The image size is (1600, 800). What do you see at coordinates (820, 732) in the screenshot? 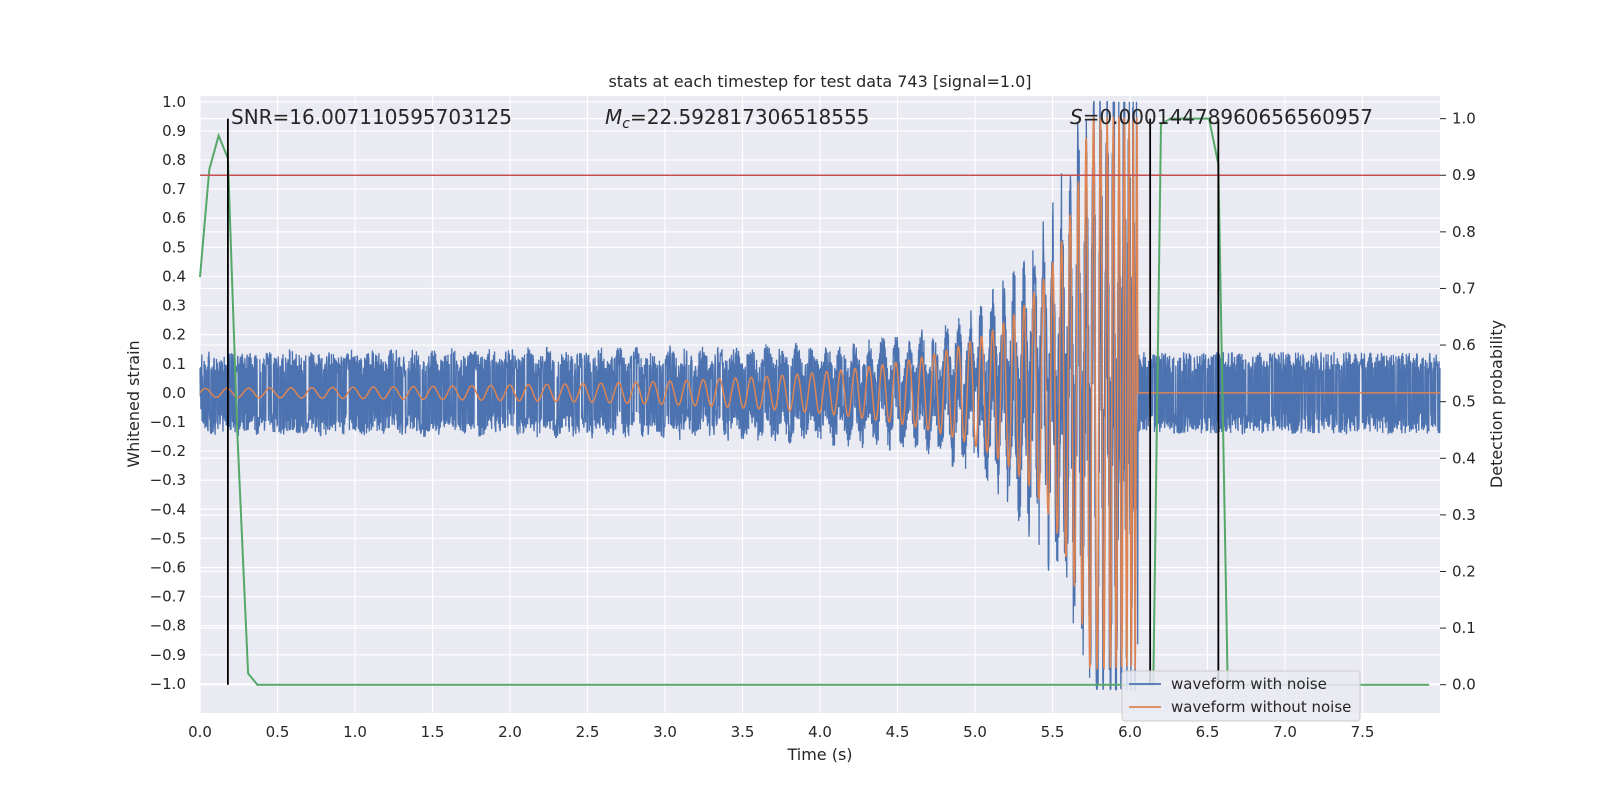
I see `x-tick-label: 4.0` at bounding box center [820, 732].